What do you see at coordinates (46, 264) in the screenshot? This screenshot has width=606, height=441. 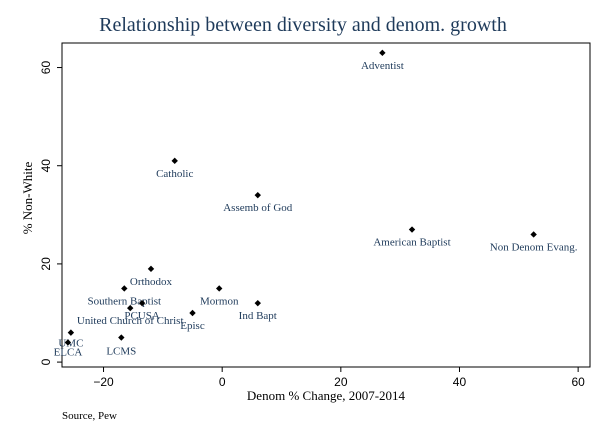 I see `y-tick-label: 20` at bounding box center [46, 264].